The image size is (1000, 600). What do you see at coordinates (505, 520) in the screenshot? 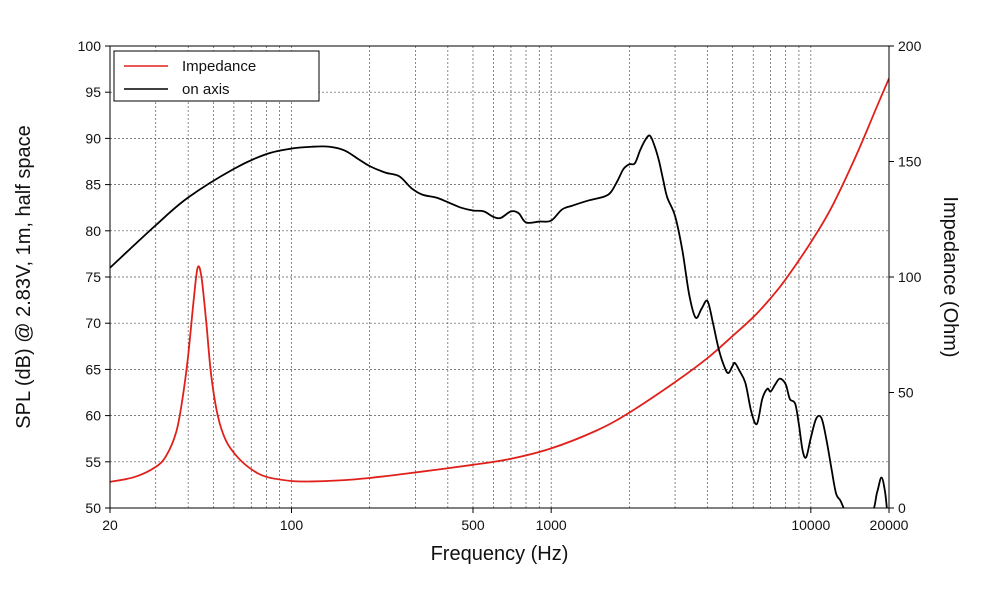
I see `x-axis-ticks: 20 100 500 1000 10000 20000` at bounding box center [505, 520].